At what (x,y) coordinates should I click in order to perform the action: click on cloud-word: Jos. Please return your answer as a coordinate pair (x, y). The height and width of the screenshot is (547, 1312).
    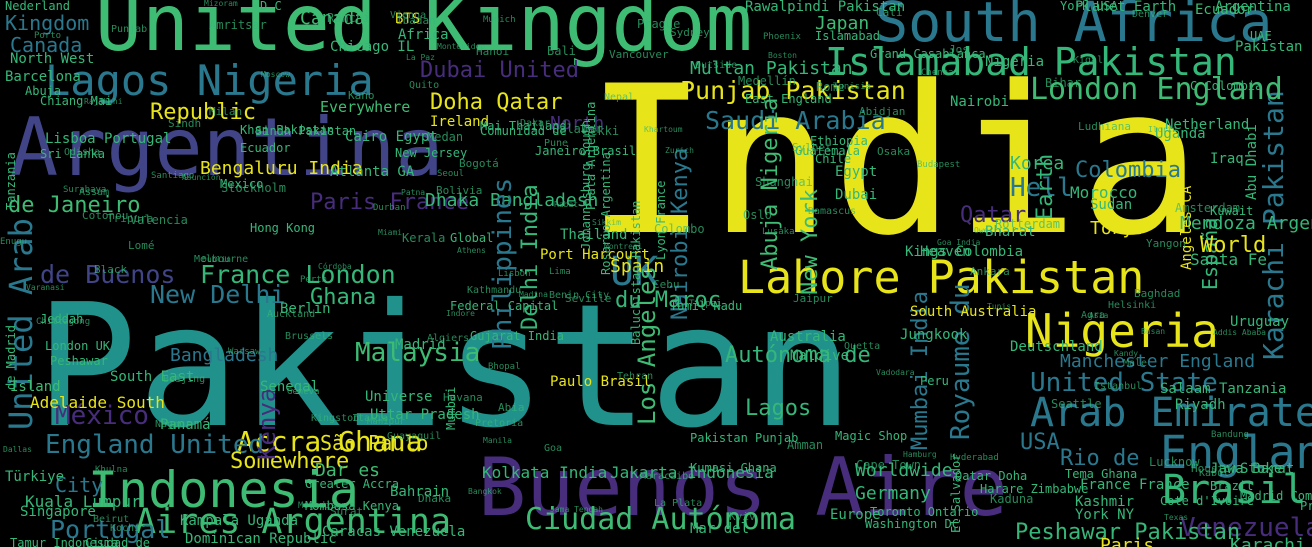
    Looking at the image, I should click on (959, 49).